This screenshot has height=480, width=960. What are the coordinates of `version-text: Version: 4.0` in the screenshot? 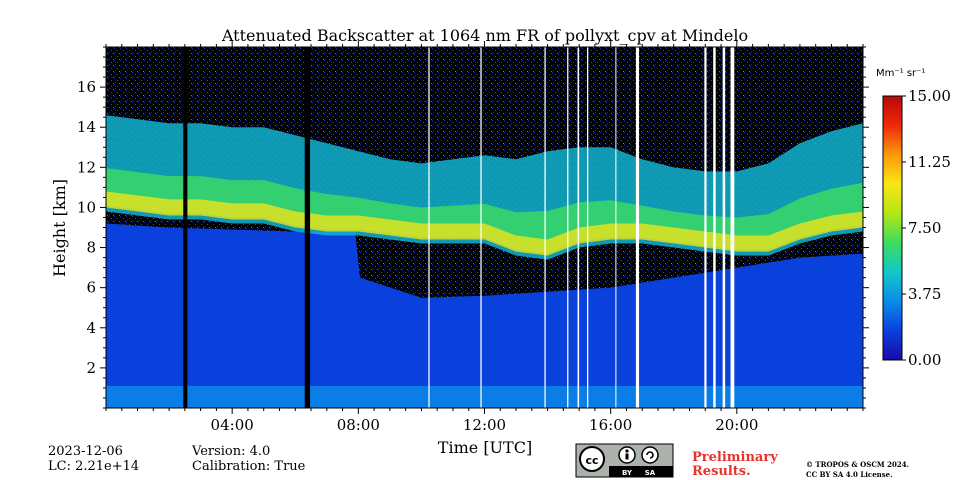 It's located at (231, 451).